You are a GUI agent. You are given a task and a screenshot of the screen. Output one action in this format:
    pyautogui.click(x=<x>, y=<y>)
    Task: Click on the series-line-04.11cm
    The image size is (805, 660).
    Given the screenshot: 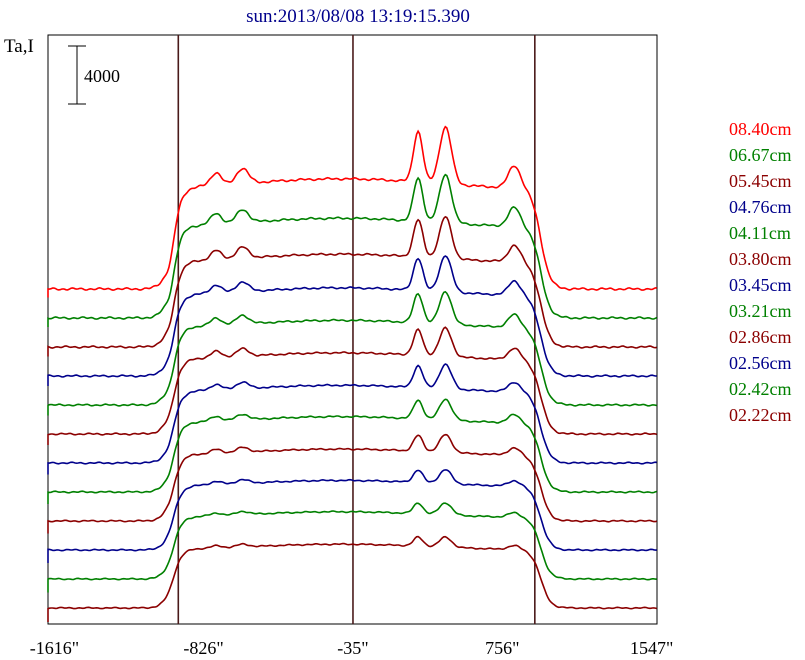 What is the action you would take?
    pyautogui.click(x=352, y=353)
    